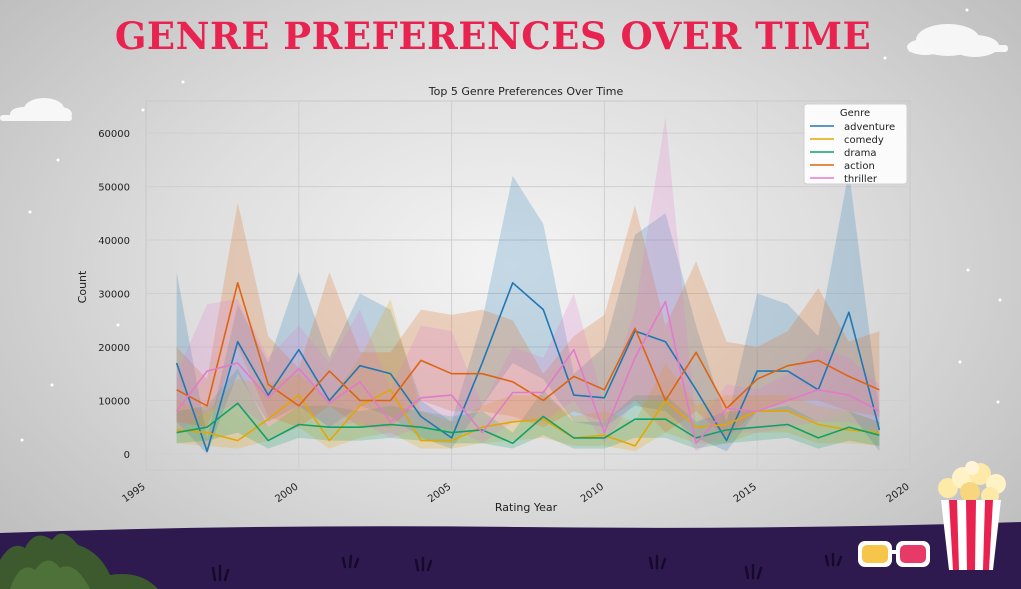 This screenshot has width=1021, height=589. I want to click on legend-label-thriller: thriller, so click(861, 179).